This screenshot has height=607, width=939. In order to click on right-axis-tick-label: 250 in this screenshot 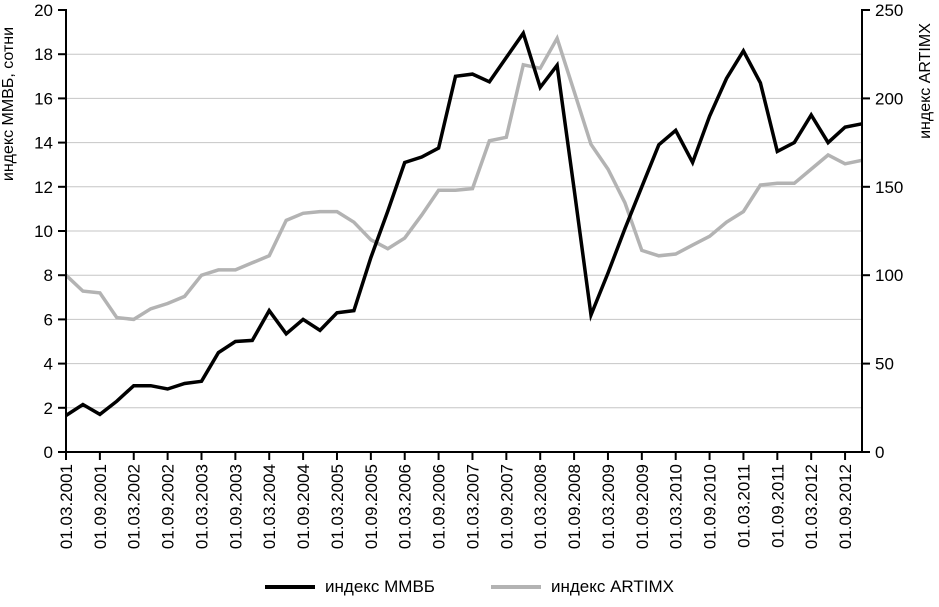, I will do `click(889, 10)`.